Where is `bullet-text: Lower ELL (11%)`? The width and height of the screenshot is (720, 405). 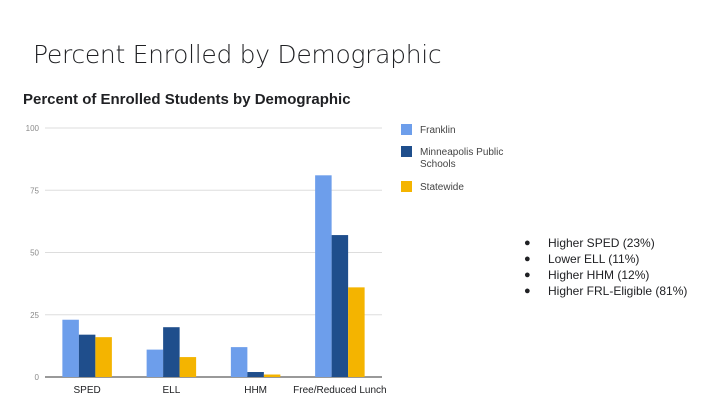
bullet-text: Lower ELL (11%) is located at coordinates (594, 259).